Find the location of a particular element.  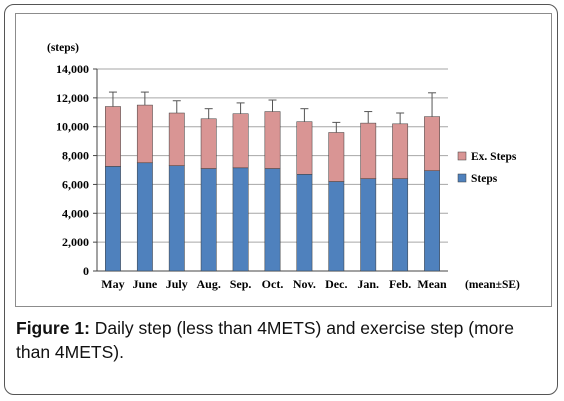

x-tick-label: Dec. is located at coordinates (336, 284).